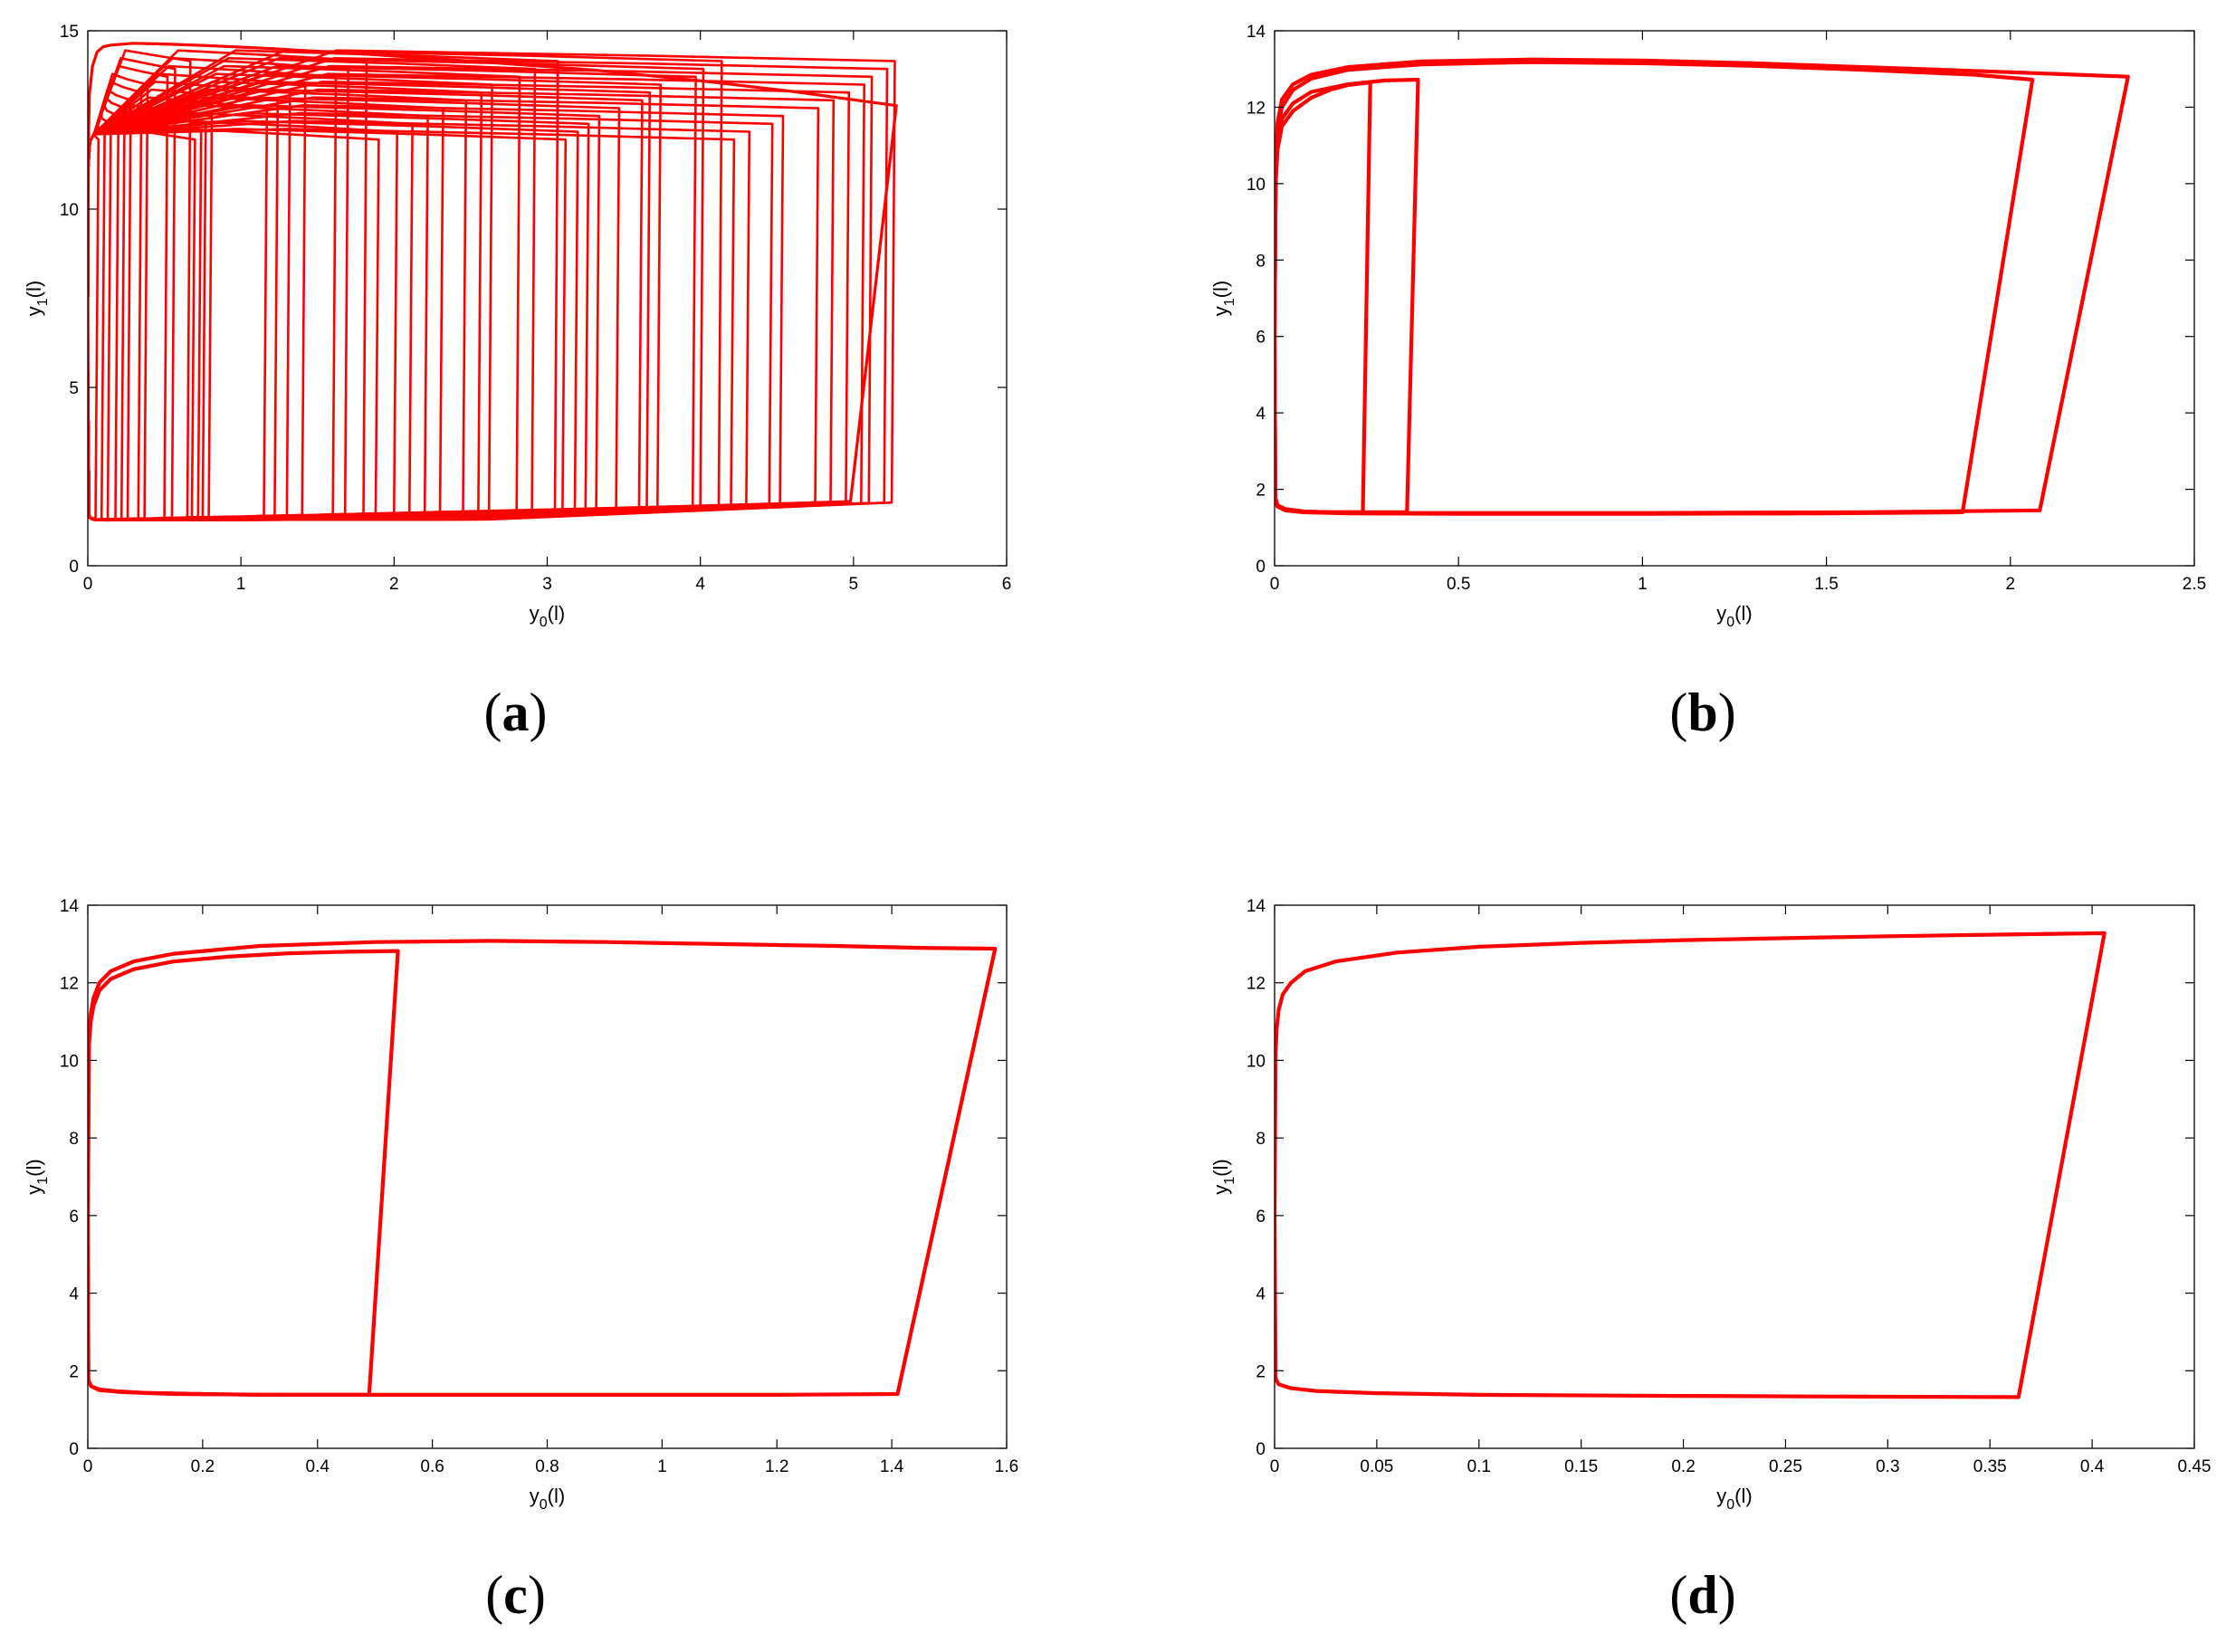 This screenshot has height=1652, width=2226. Describe the element at coordinates (1826, 584) in the screenshot. I see `x-tick-label: 1.5` at that location.